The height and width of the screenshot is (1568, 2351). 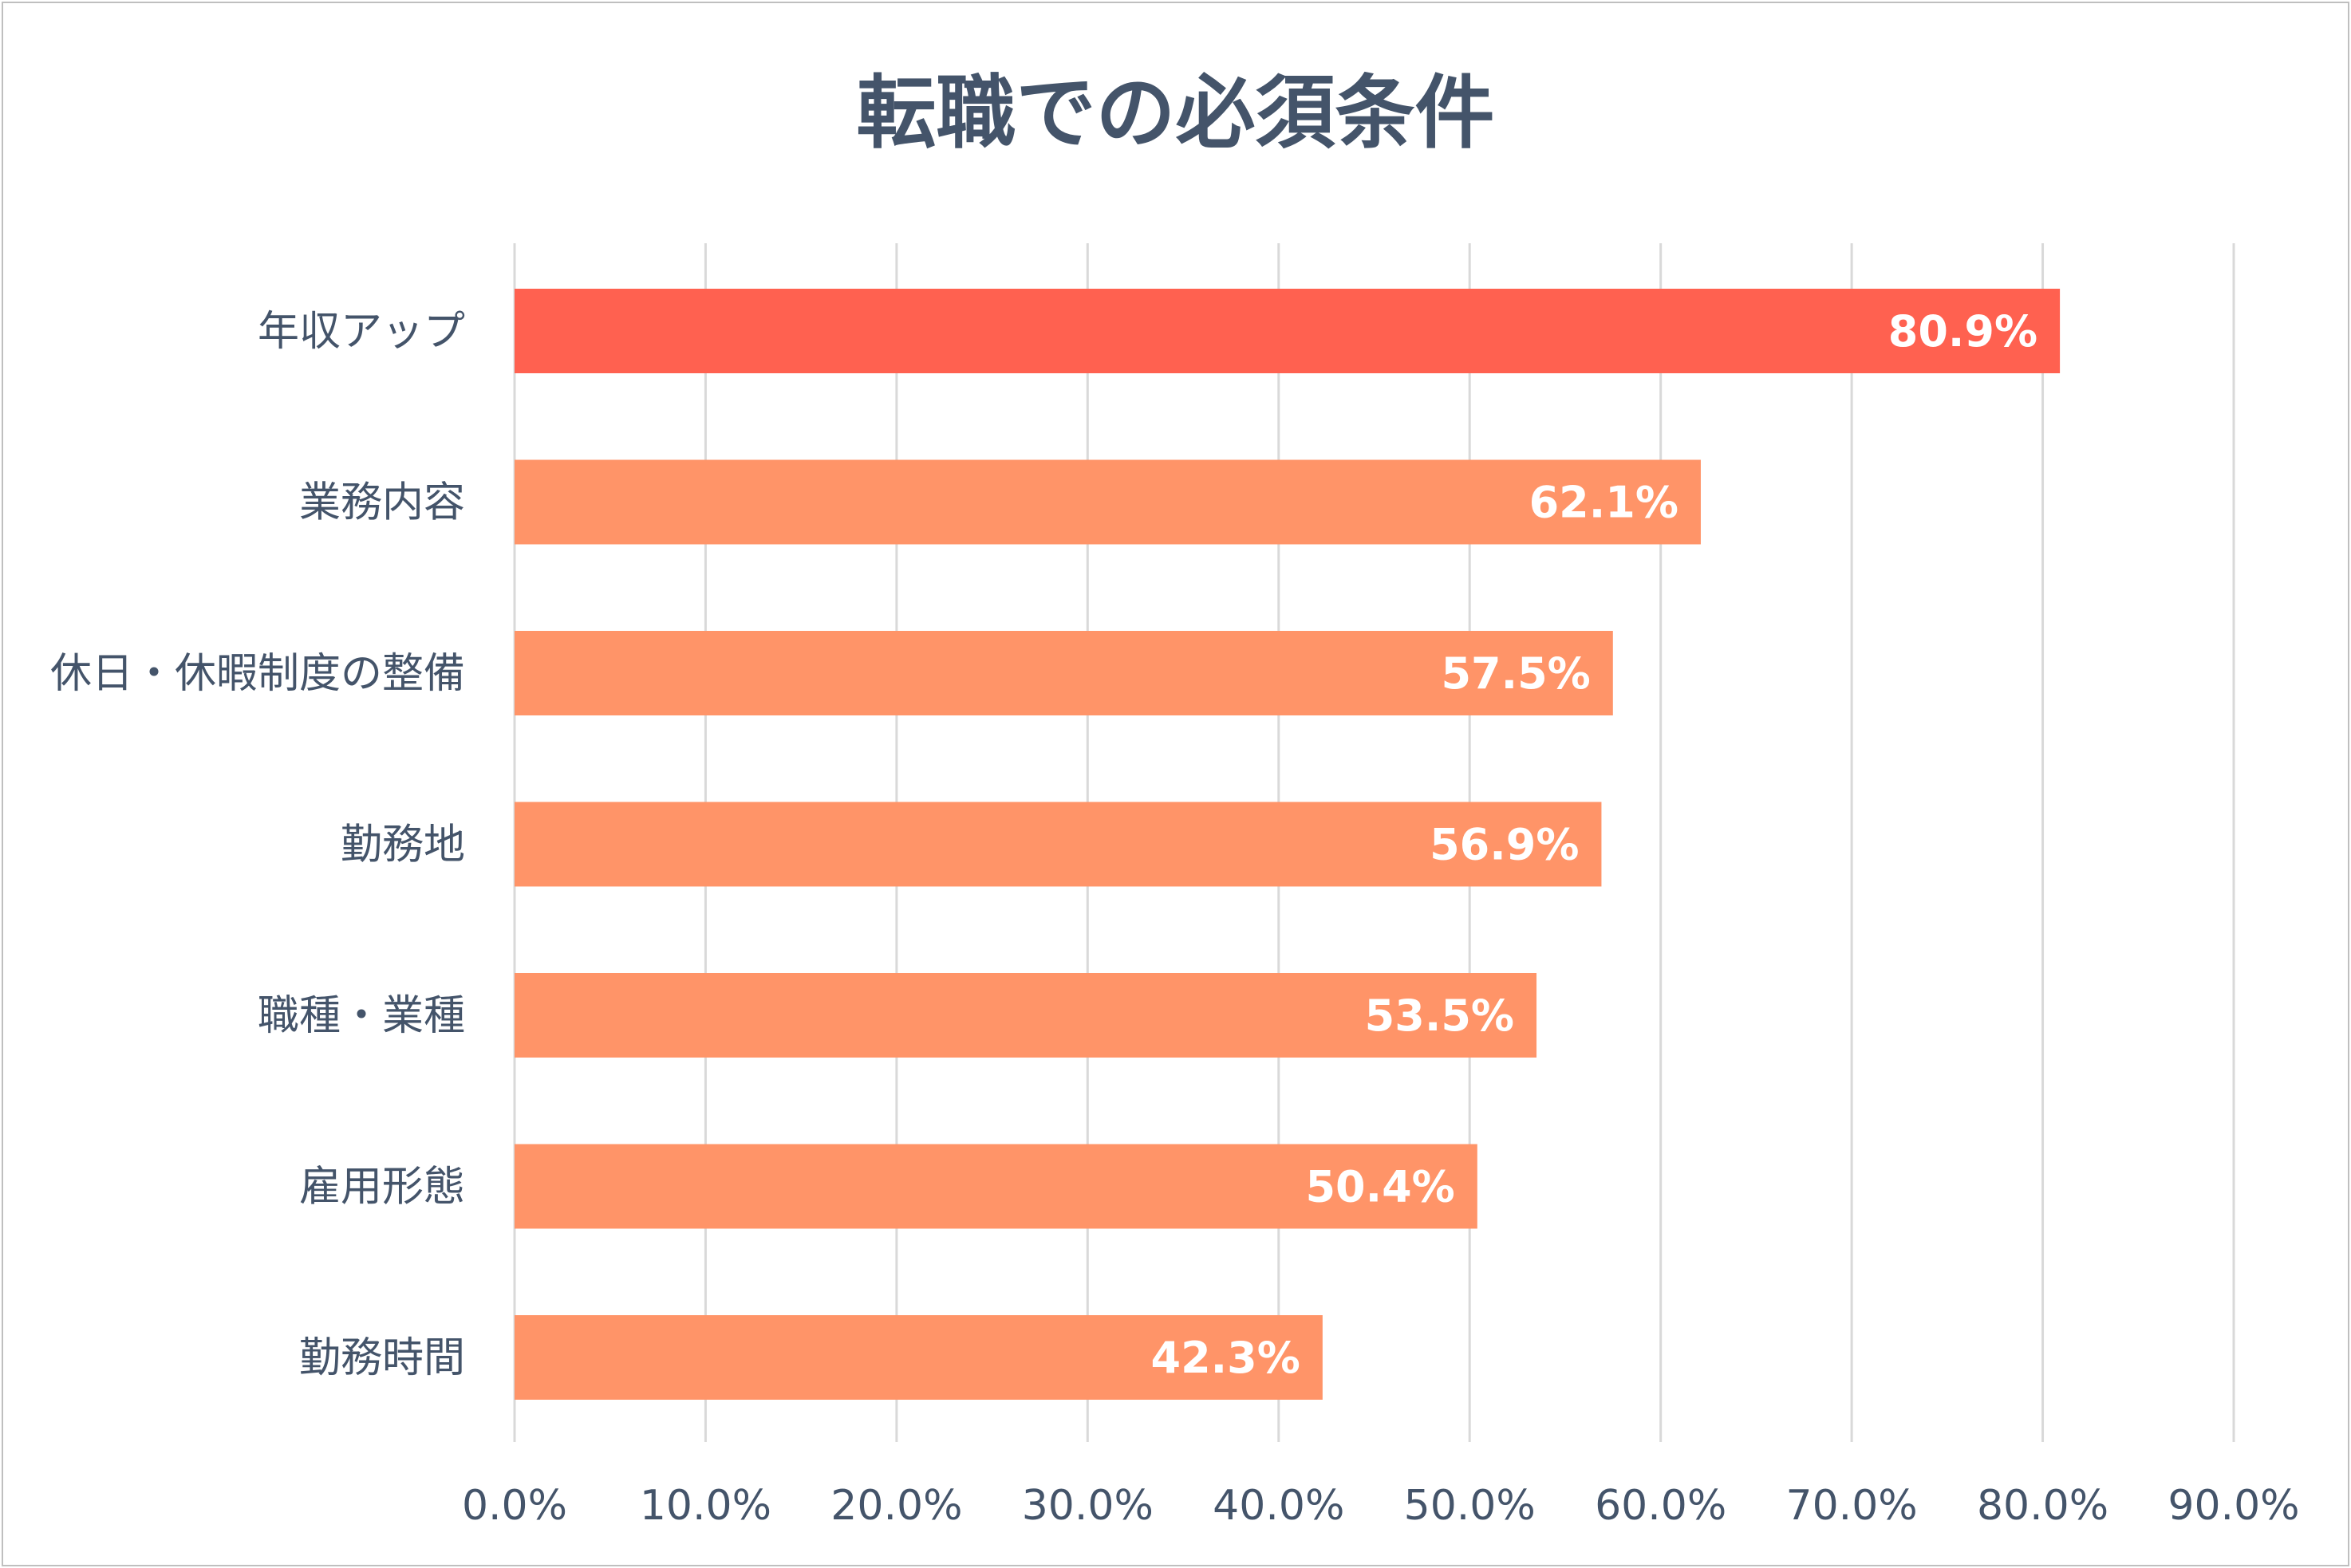 What do you see at coordinates (1225, 1358) in the screenshot?
I see `value-label: 42.3%` at bounding box center [1225, 1358].